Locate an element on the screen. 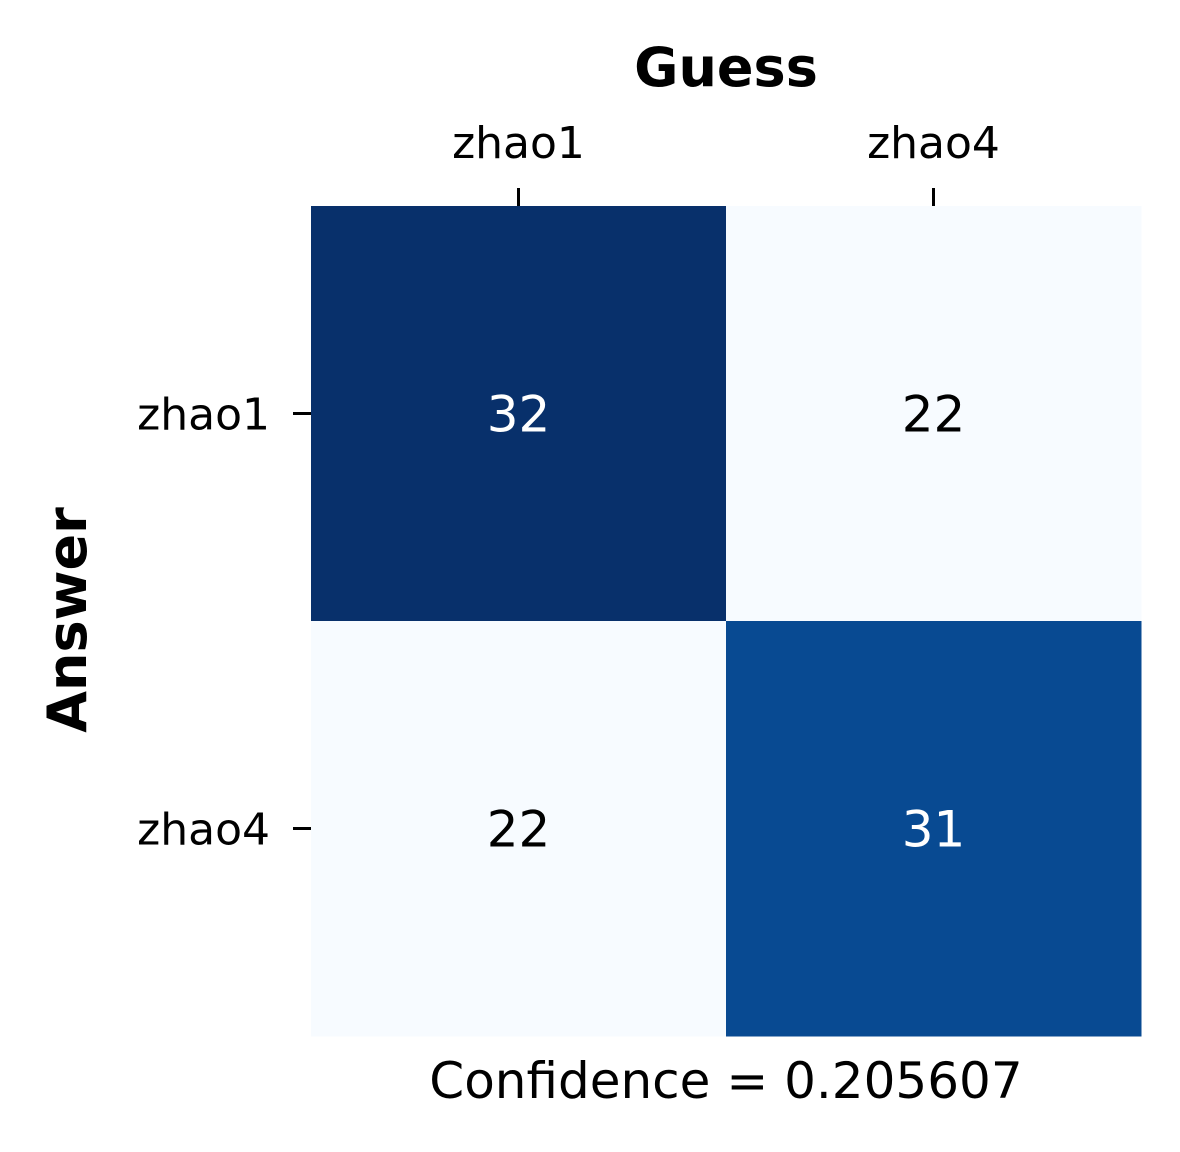  x-tick-label: zhao4 is located at coordinates (933, 143).